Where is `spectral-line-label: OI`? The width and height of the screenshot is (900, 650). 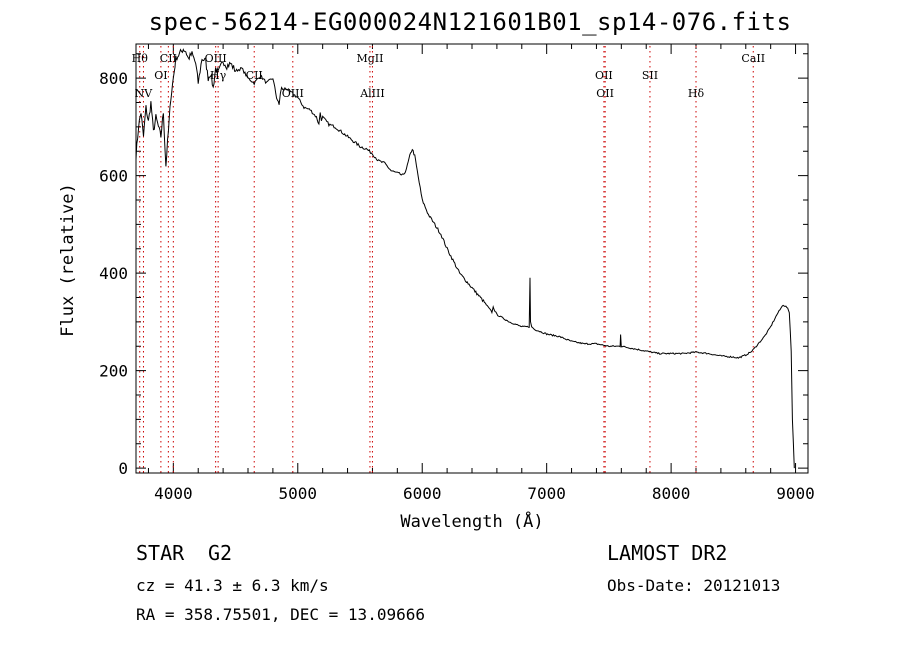
spectral-line-label: OI is located at coordinates (160, 75).